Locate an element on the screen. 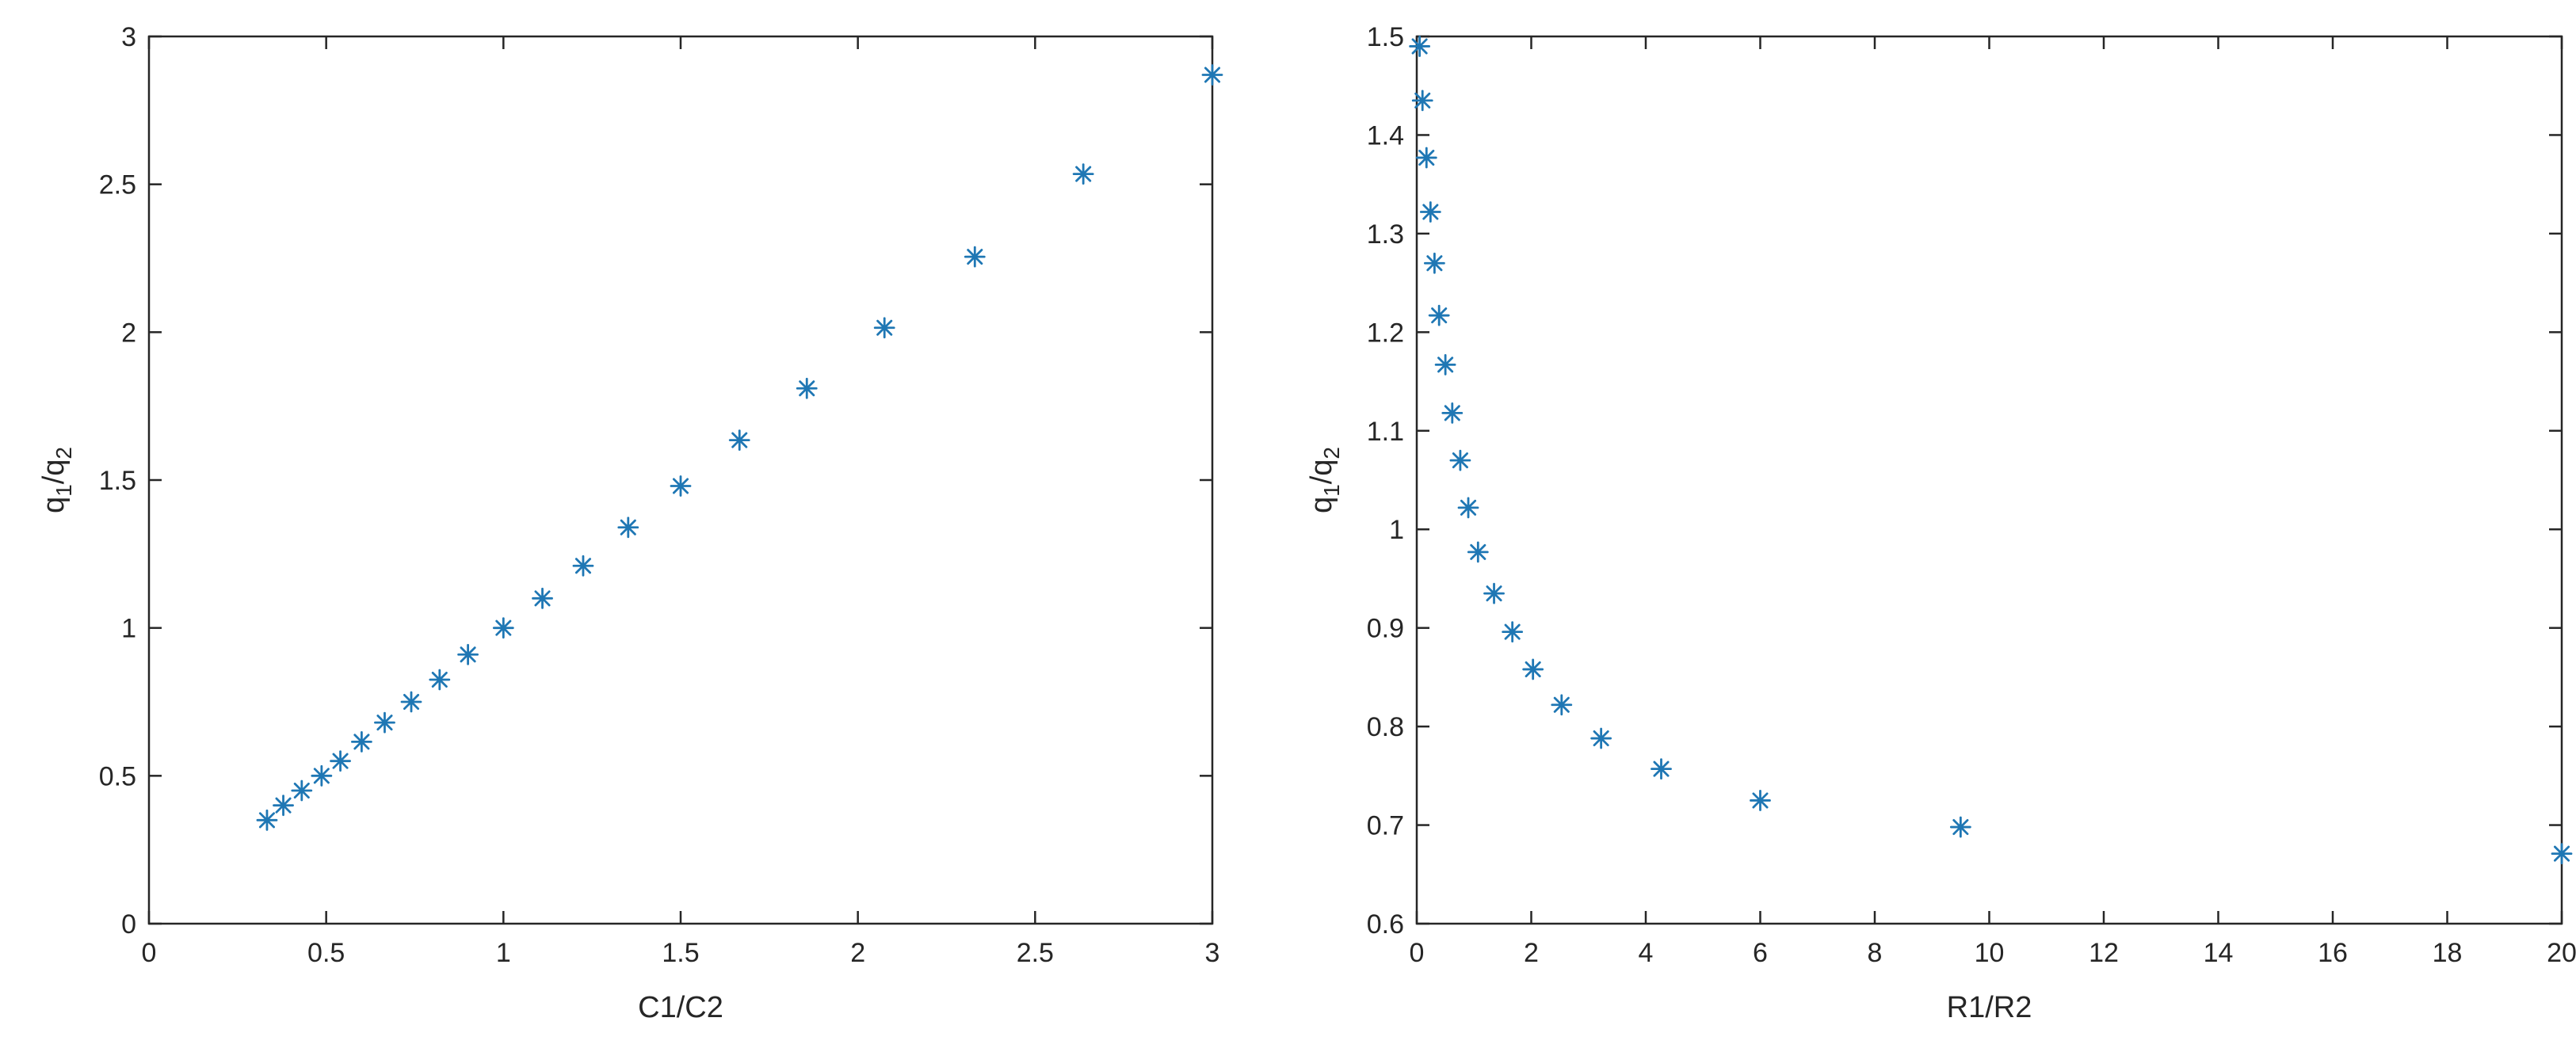  x-tick-label: 10 is located at coordinates (1990, 953).